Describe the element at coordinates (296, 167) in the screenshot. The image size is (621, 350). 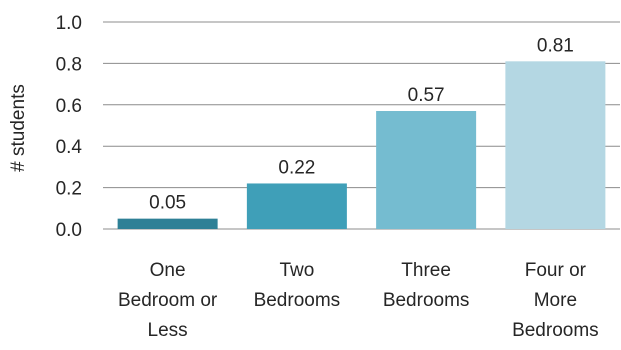
I see `data-label-2: 0.22` at that location.